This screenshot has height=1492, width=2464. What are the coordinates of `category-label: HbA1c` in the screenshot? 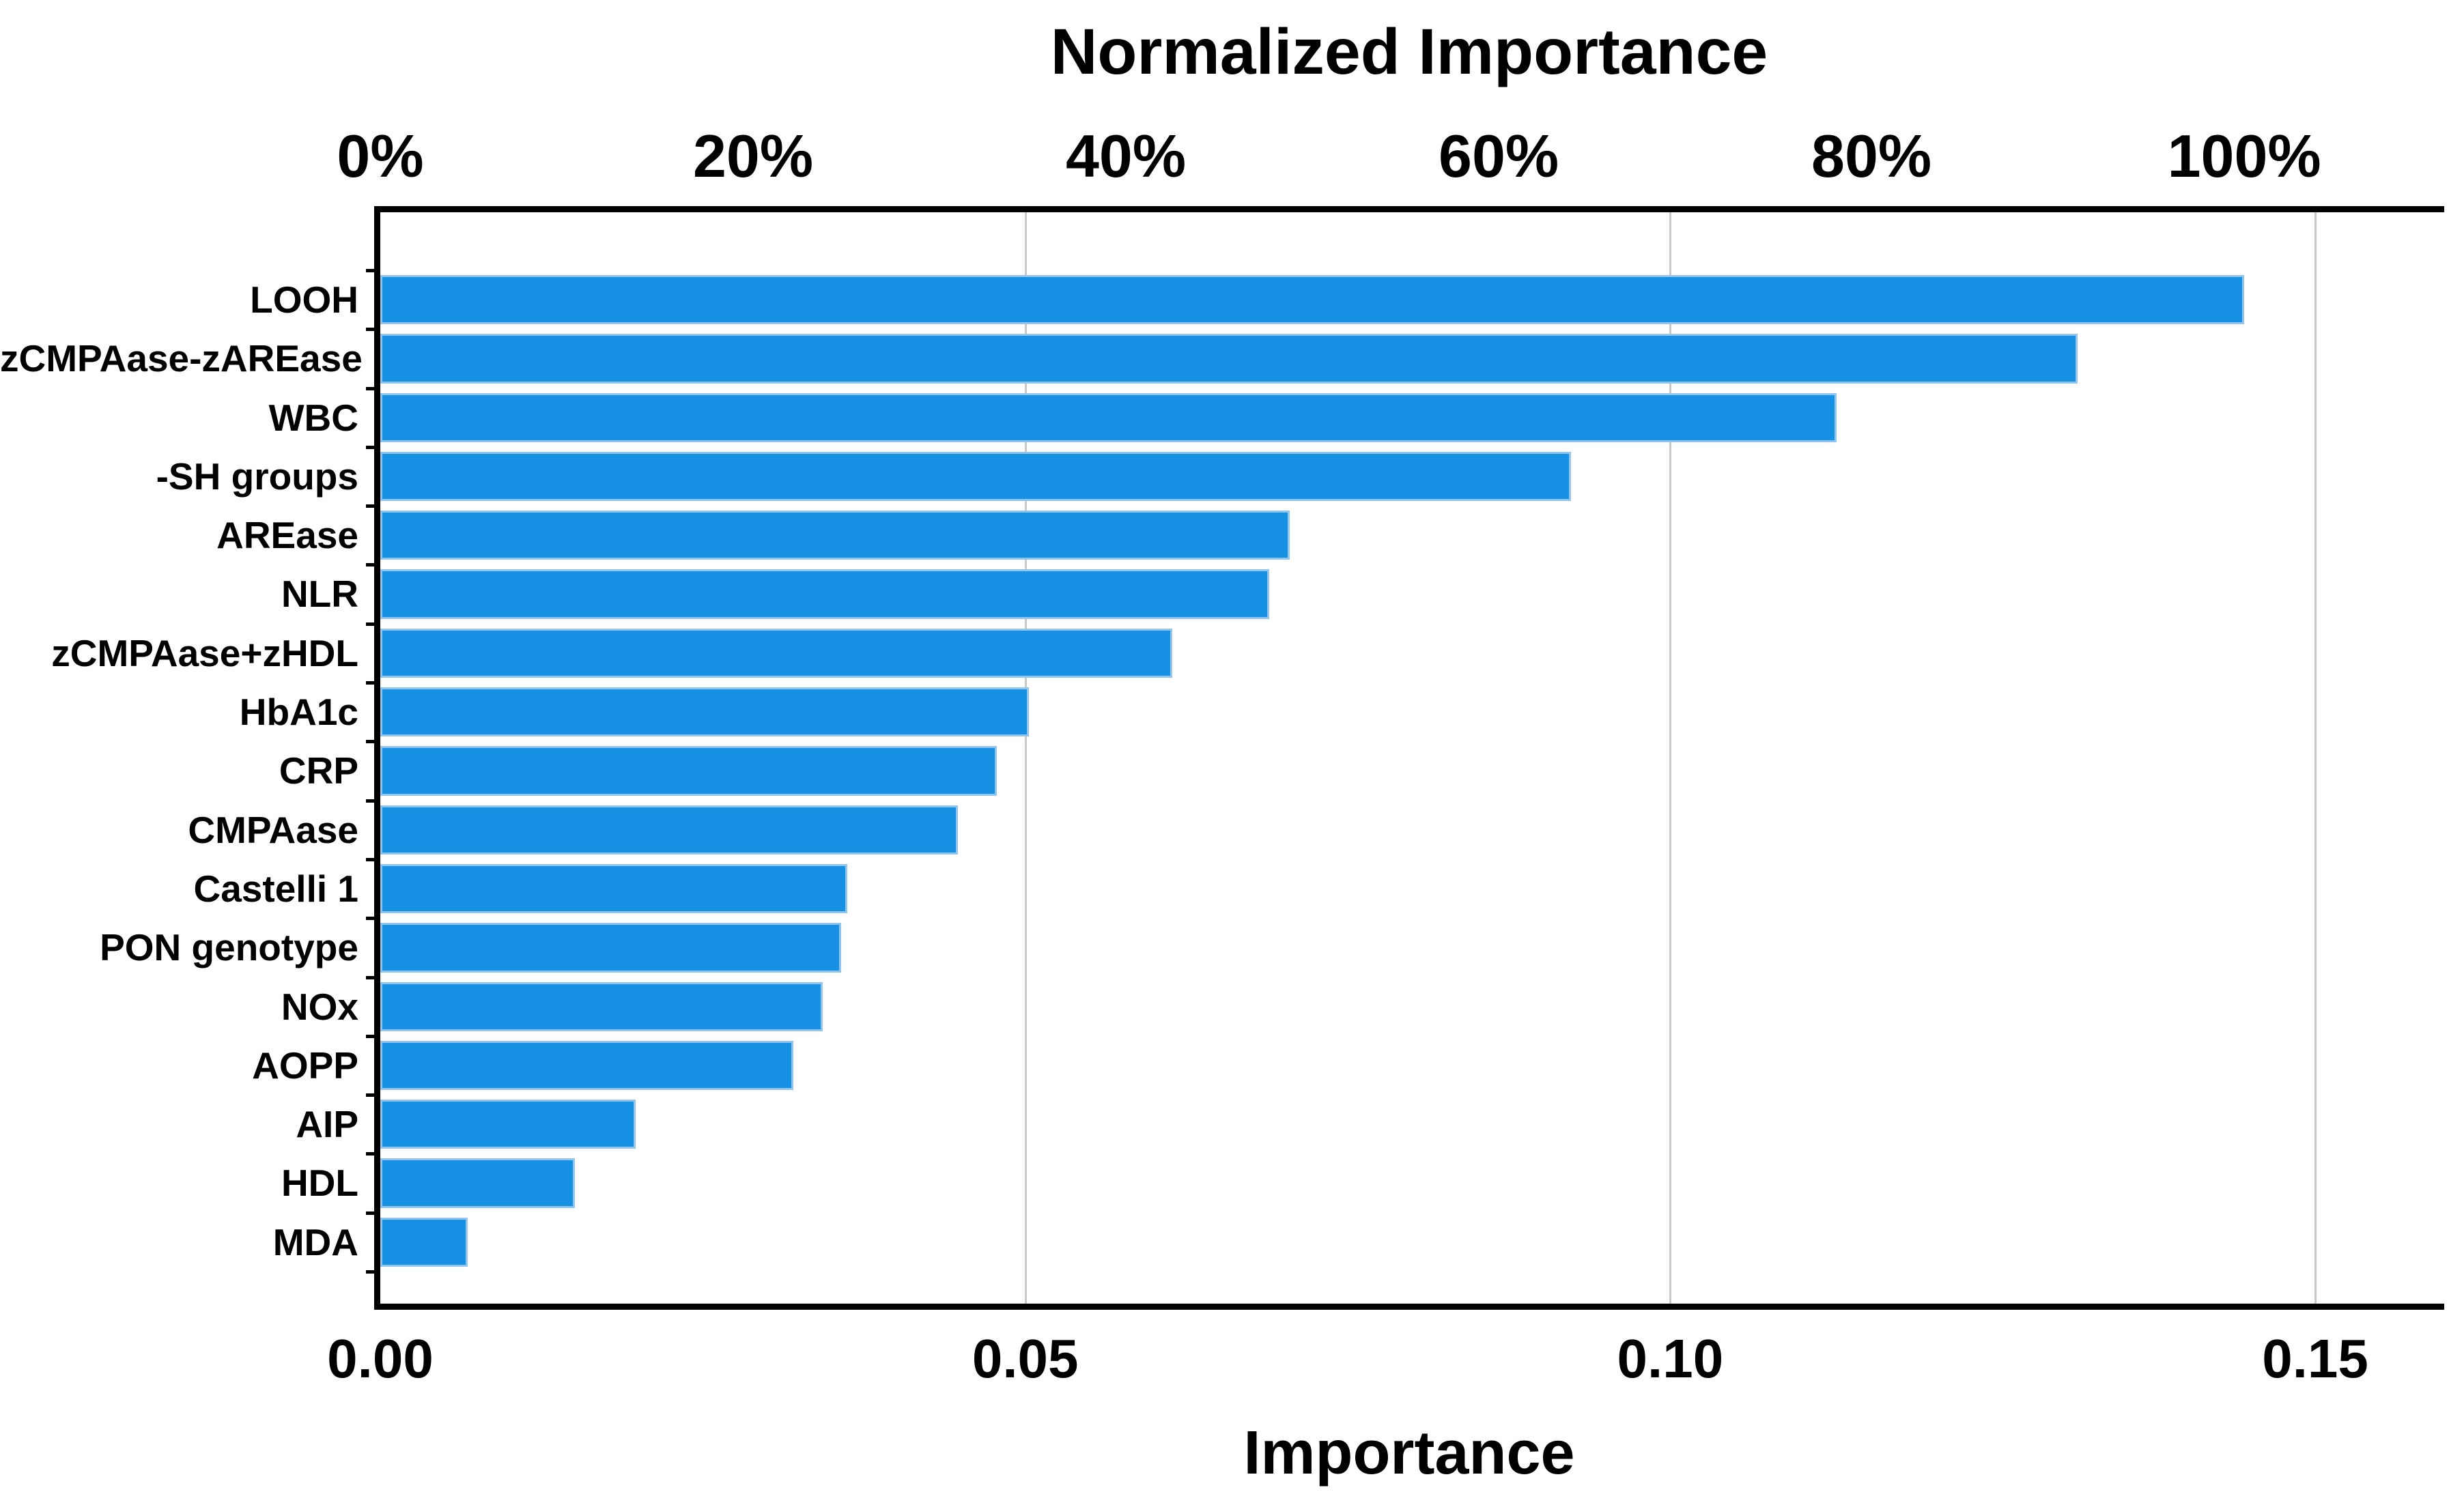 It's located at (298, 713).